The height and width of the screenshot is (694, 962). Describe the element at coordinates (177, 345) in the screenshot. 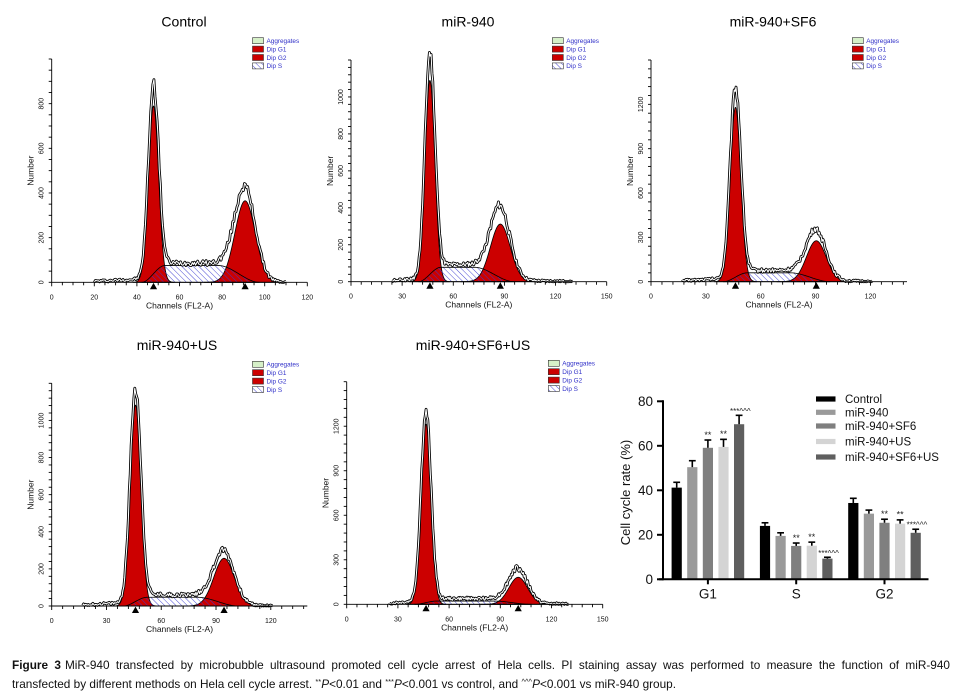

I see `panel-title: miR-940+US` at that location.